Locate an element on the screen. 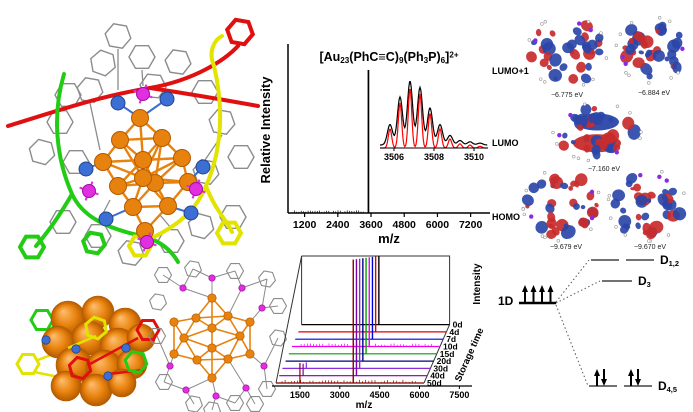 This screenshot has width=693, height=412. wf-series-label: 7d is located at coordinates (451, 339).